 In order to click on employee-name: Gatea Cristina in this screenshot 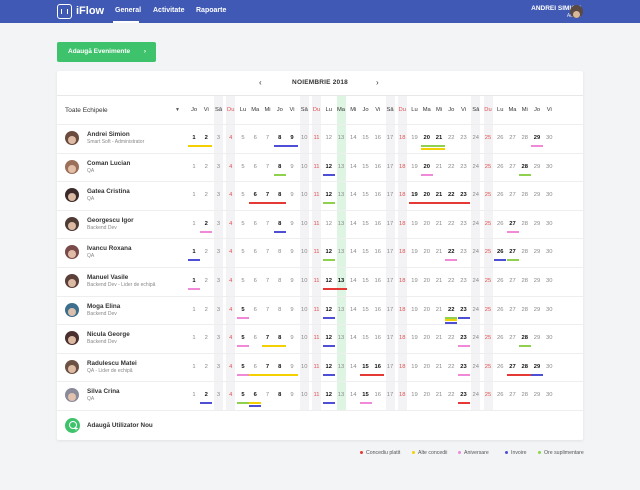, I will do `click(108, 192)`.